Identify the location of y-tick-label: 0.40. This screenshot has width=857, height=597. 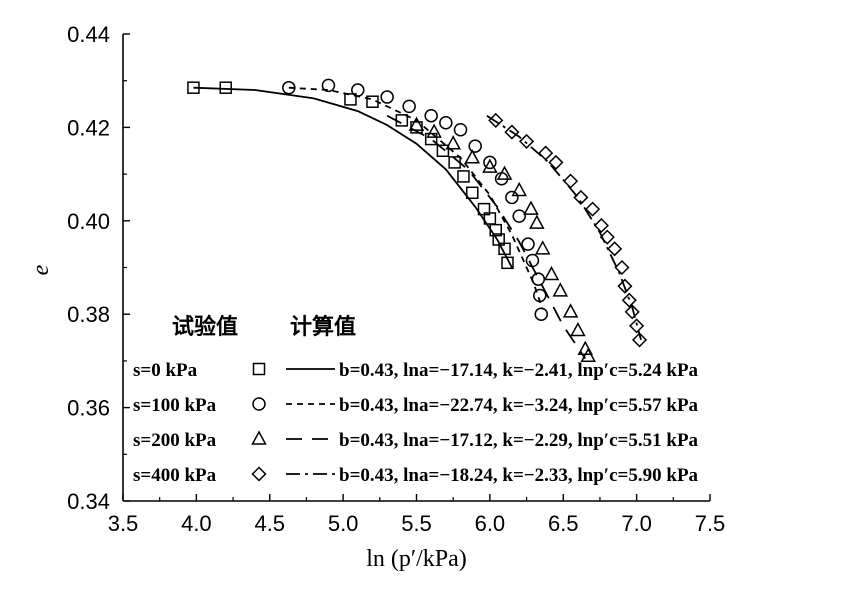
(88, 221).